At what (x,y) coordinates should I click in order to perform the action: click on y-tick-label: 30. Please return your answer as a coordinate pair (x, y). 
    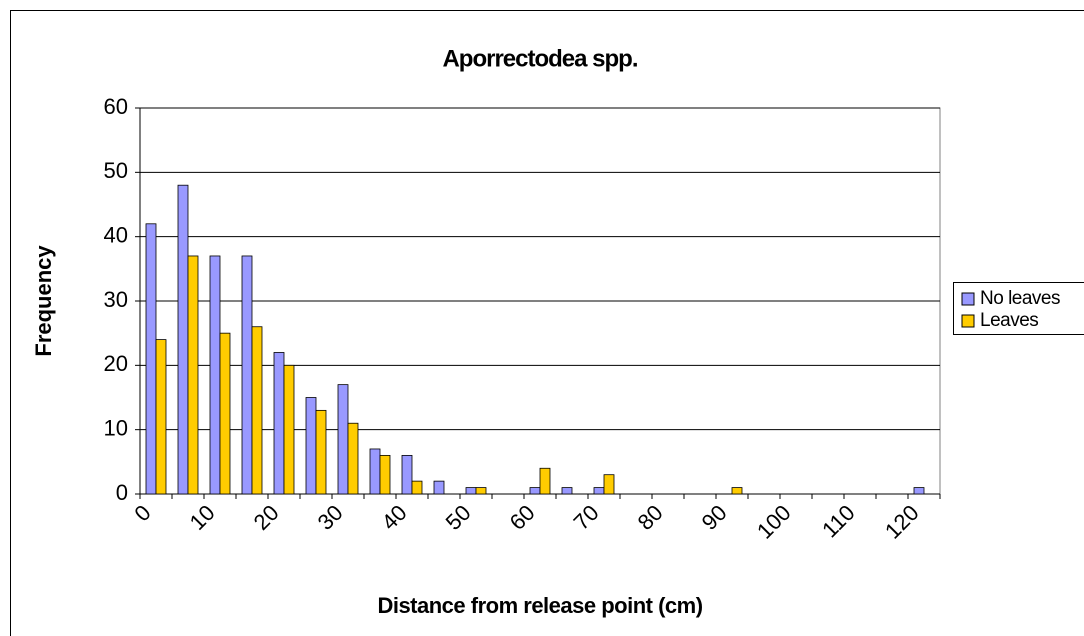
    Looking at the image, I should click on (116, 299).